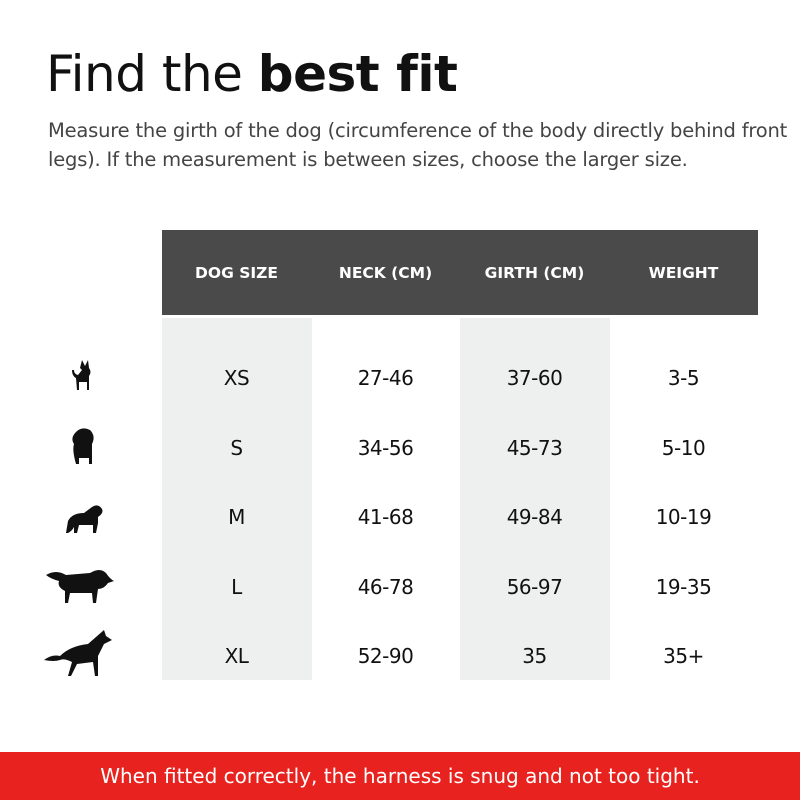 The width and height of the screenshot is (800, 800). I want to click on shih-tzu-silhouette-icon, so click(90, 448).